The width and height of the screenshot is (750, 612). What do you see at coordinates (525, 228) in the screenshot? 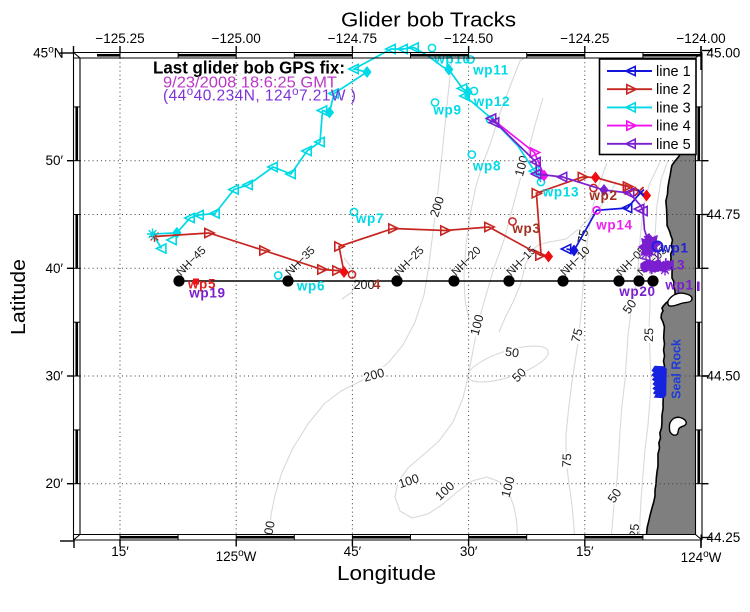
I see `svg-text: wp3` at bounding box center [525, 228].